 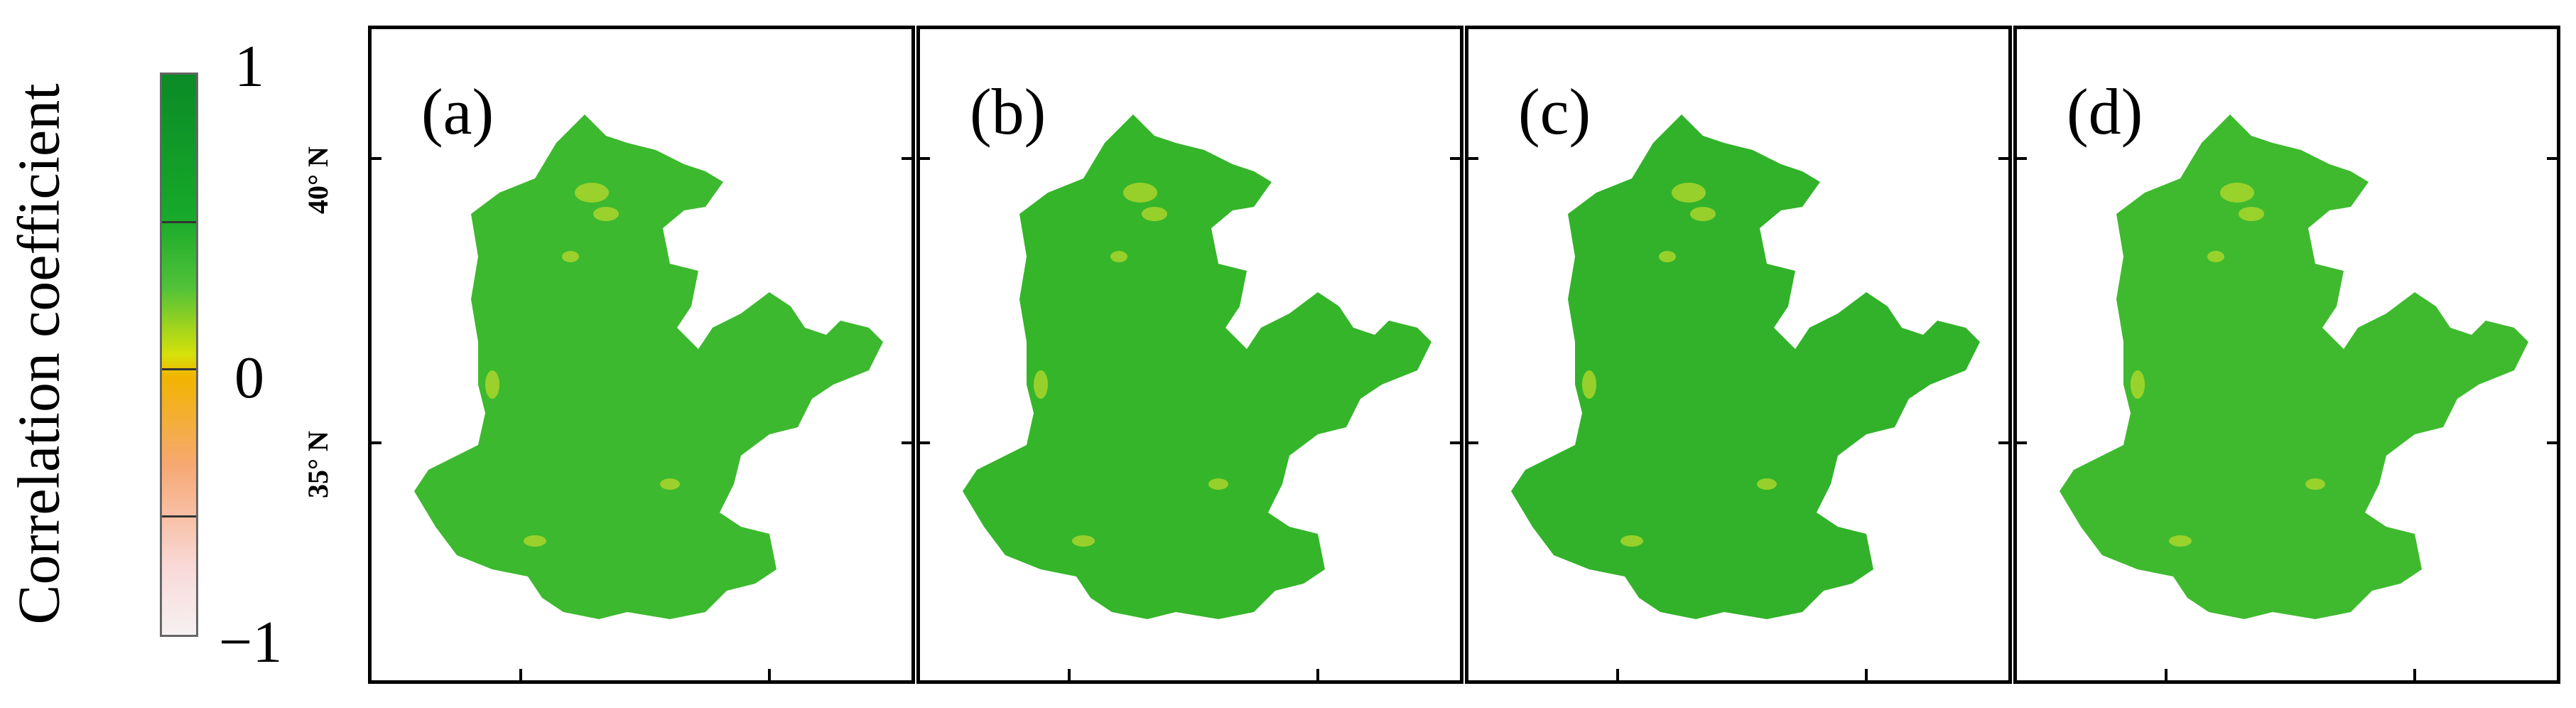 What do you see at coordinates (39, 354) in the screenshot?
I see `colorbar-title: Correlation coefficient` at bounding box center [39, 354].